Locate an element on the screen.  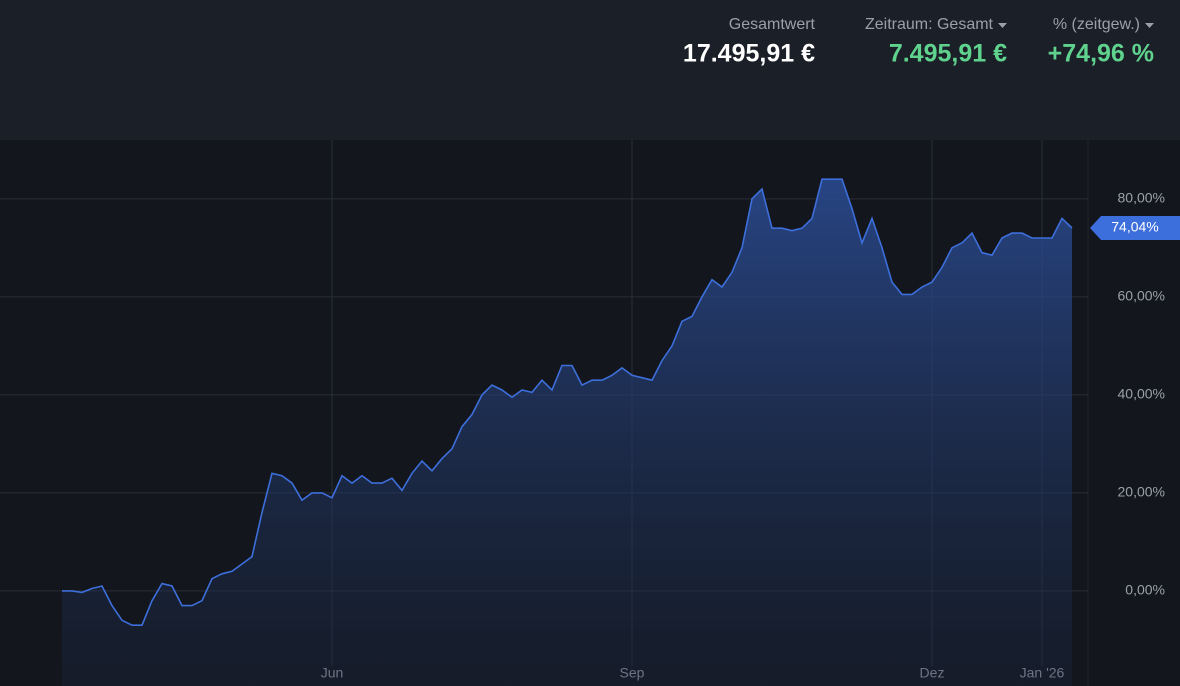
return-label: % (zeitgew.) is located at coordinates (1096, 24).